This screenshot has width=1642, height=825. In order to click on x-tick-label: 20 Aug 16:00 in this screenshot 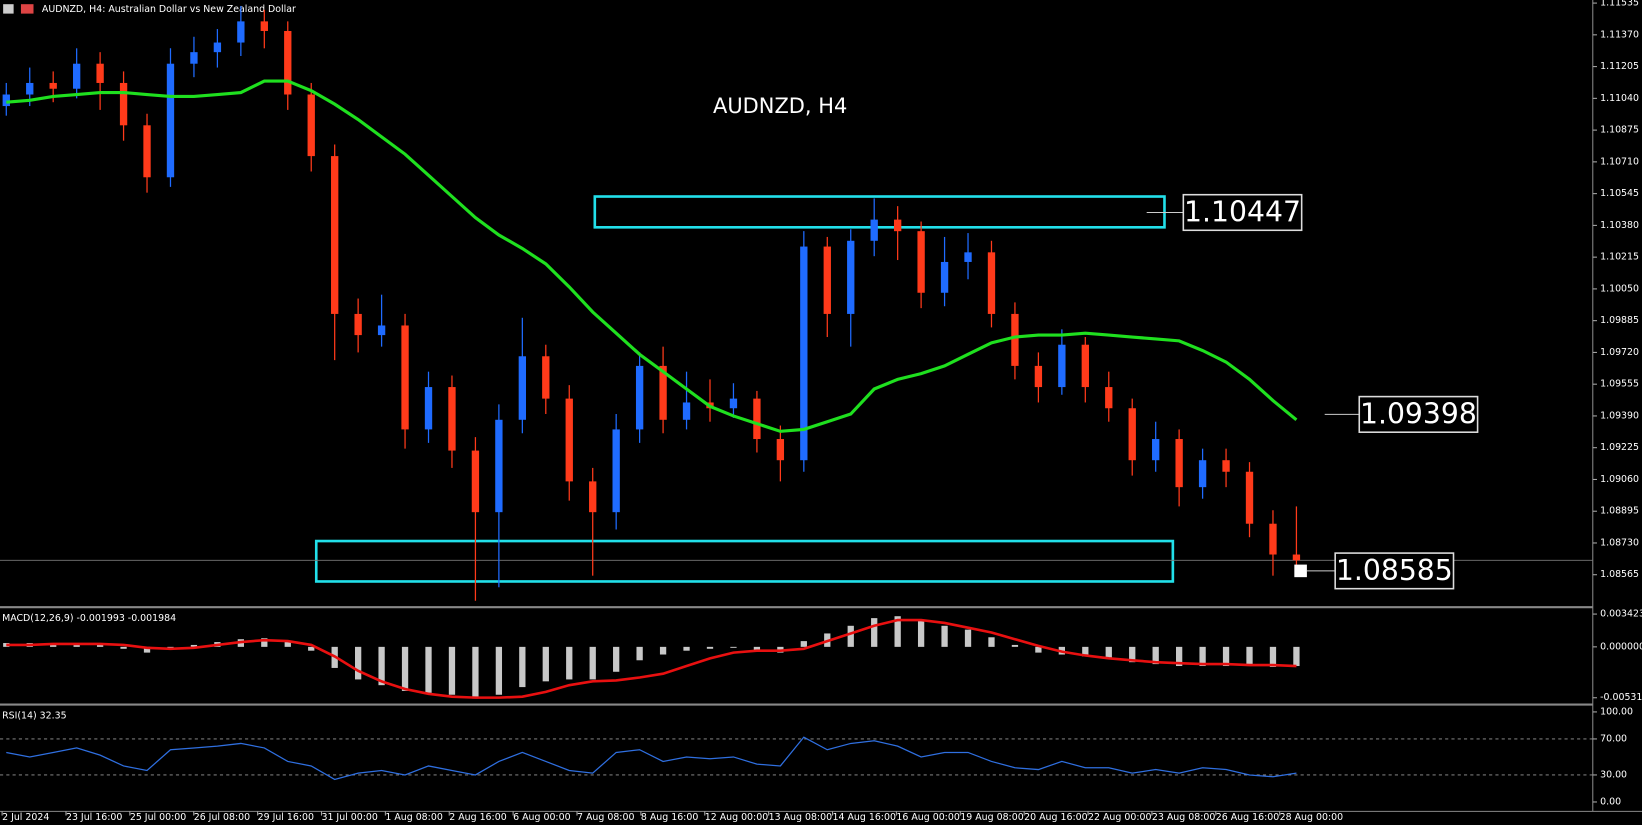, I will do `click(1055, 817)`.